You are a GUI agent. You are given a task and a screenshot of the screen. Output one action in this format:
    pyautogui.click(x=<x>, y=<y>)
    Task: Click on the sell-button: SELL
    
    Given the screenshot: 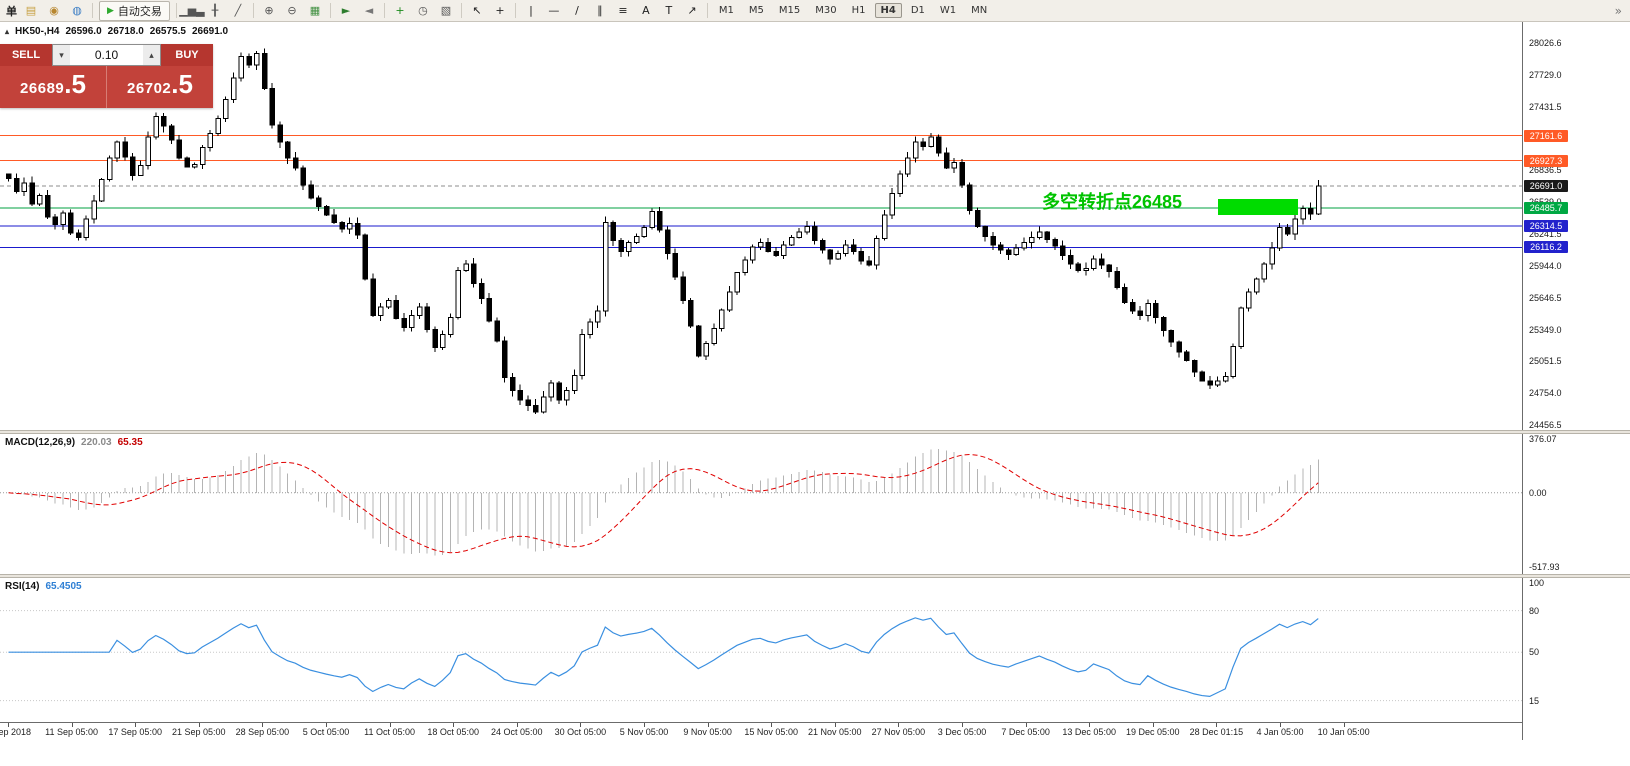 What is the action you would take?
    pyautogui.click(x=26, y=55)
    